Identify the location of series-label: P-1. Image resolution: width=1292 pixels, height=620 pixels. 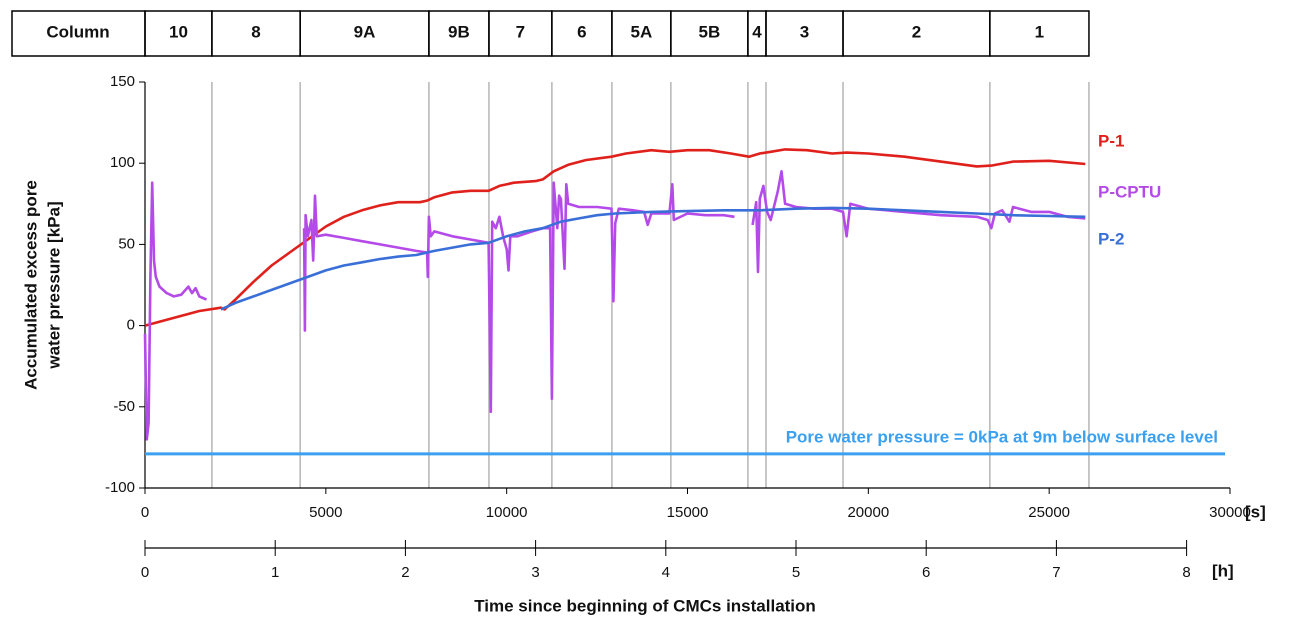
(1111, 140).